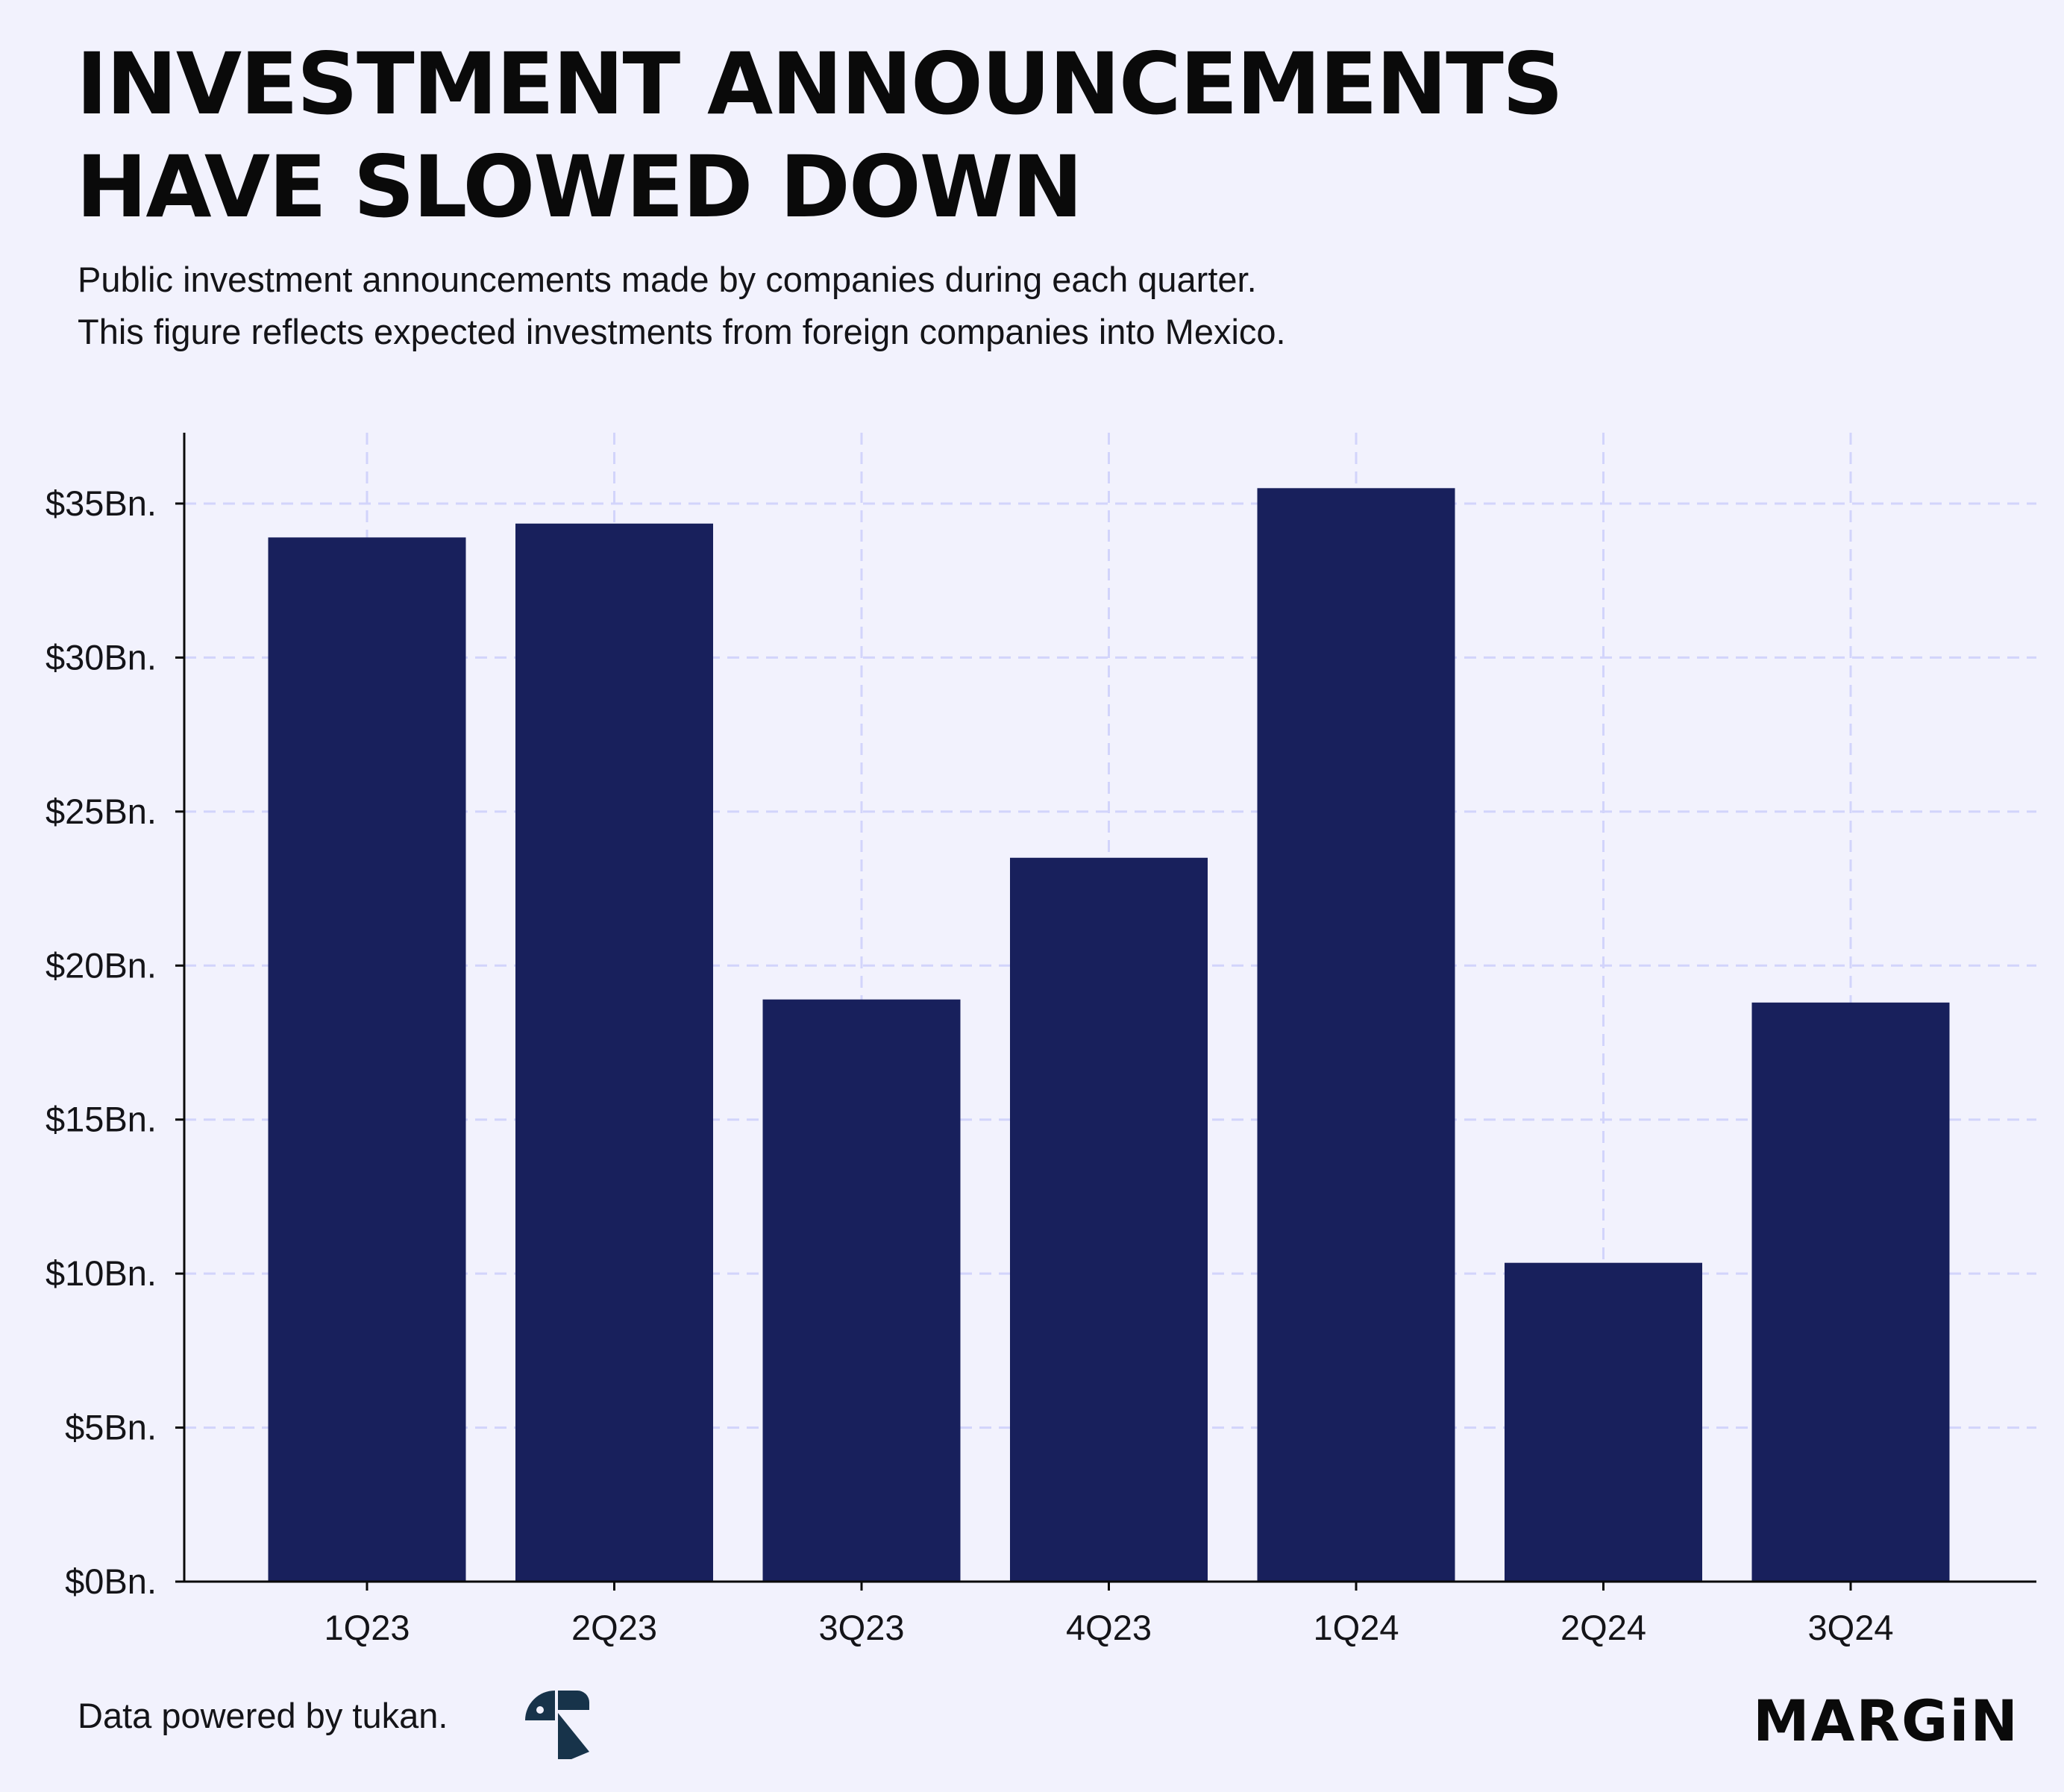  What do you see at coordinates (263, 1716) in the screenshot?
I see `data-source-credit: Data powered by tukan.` at bounding box center [263, 1716].